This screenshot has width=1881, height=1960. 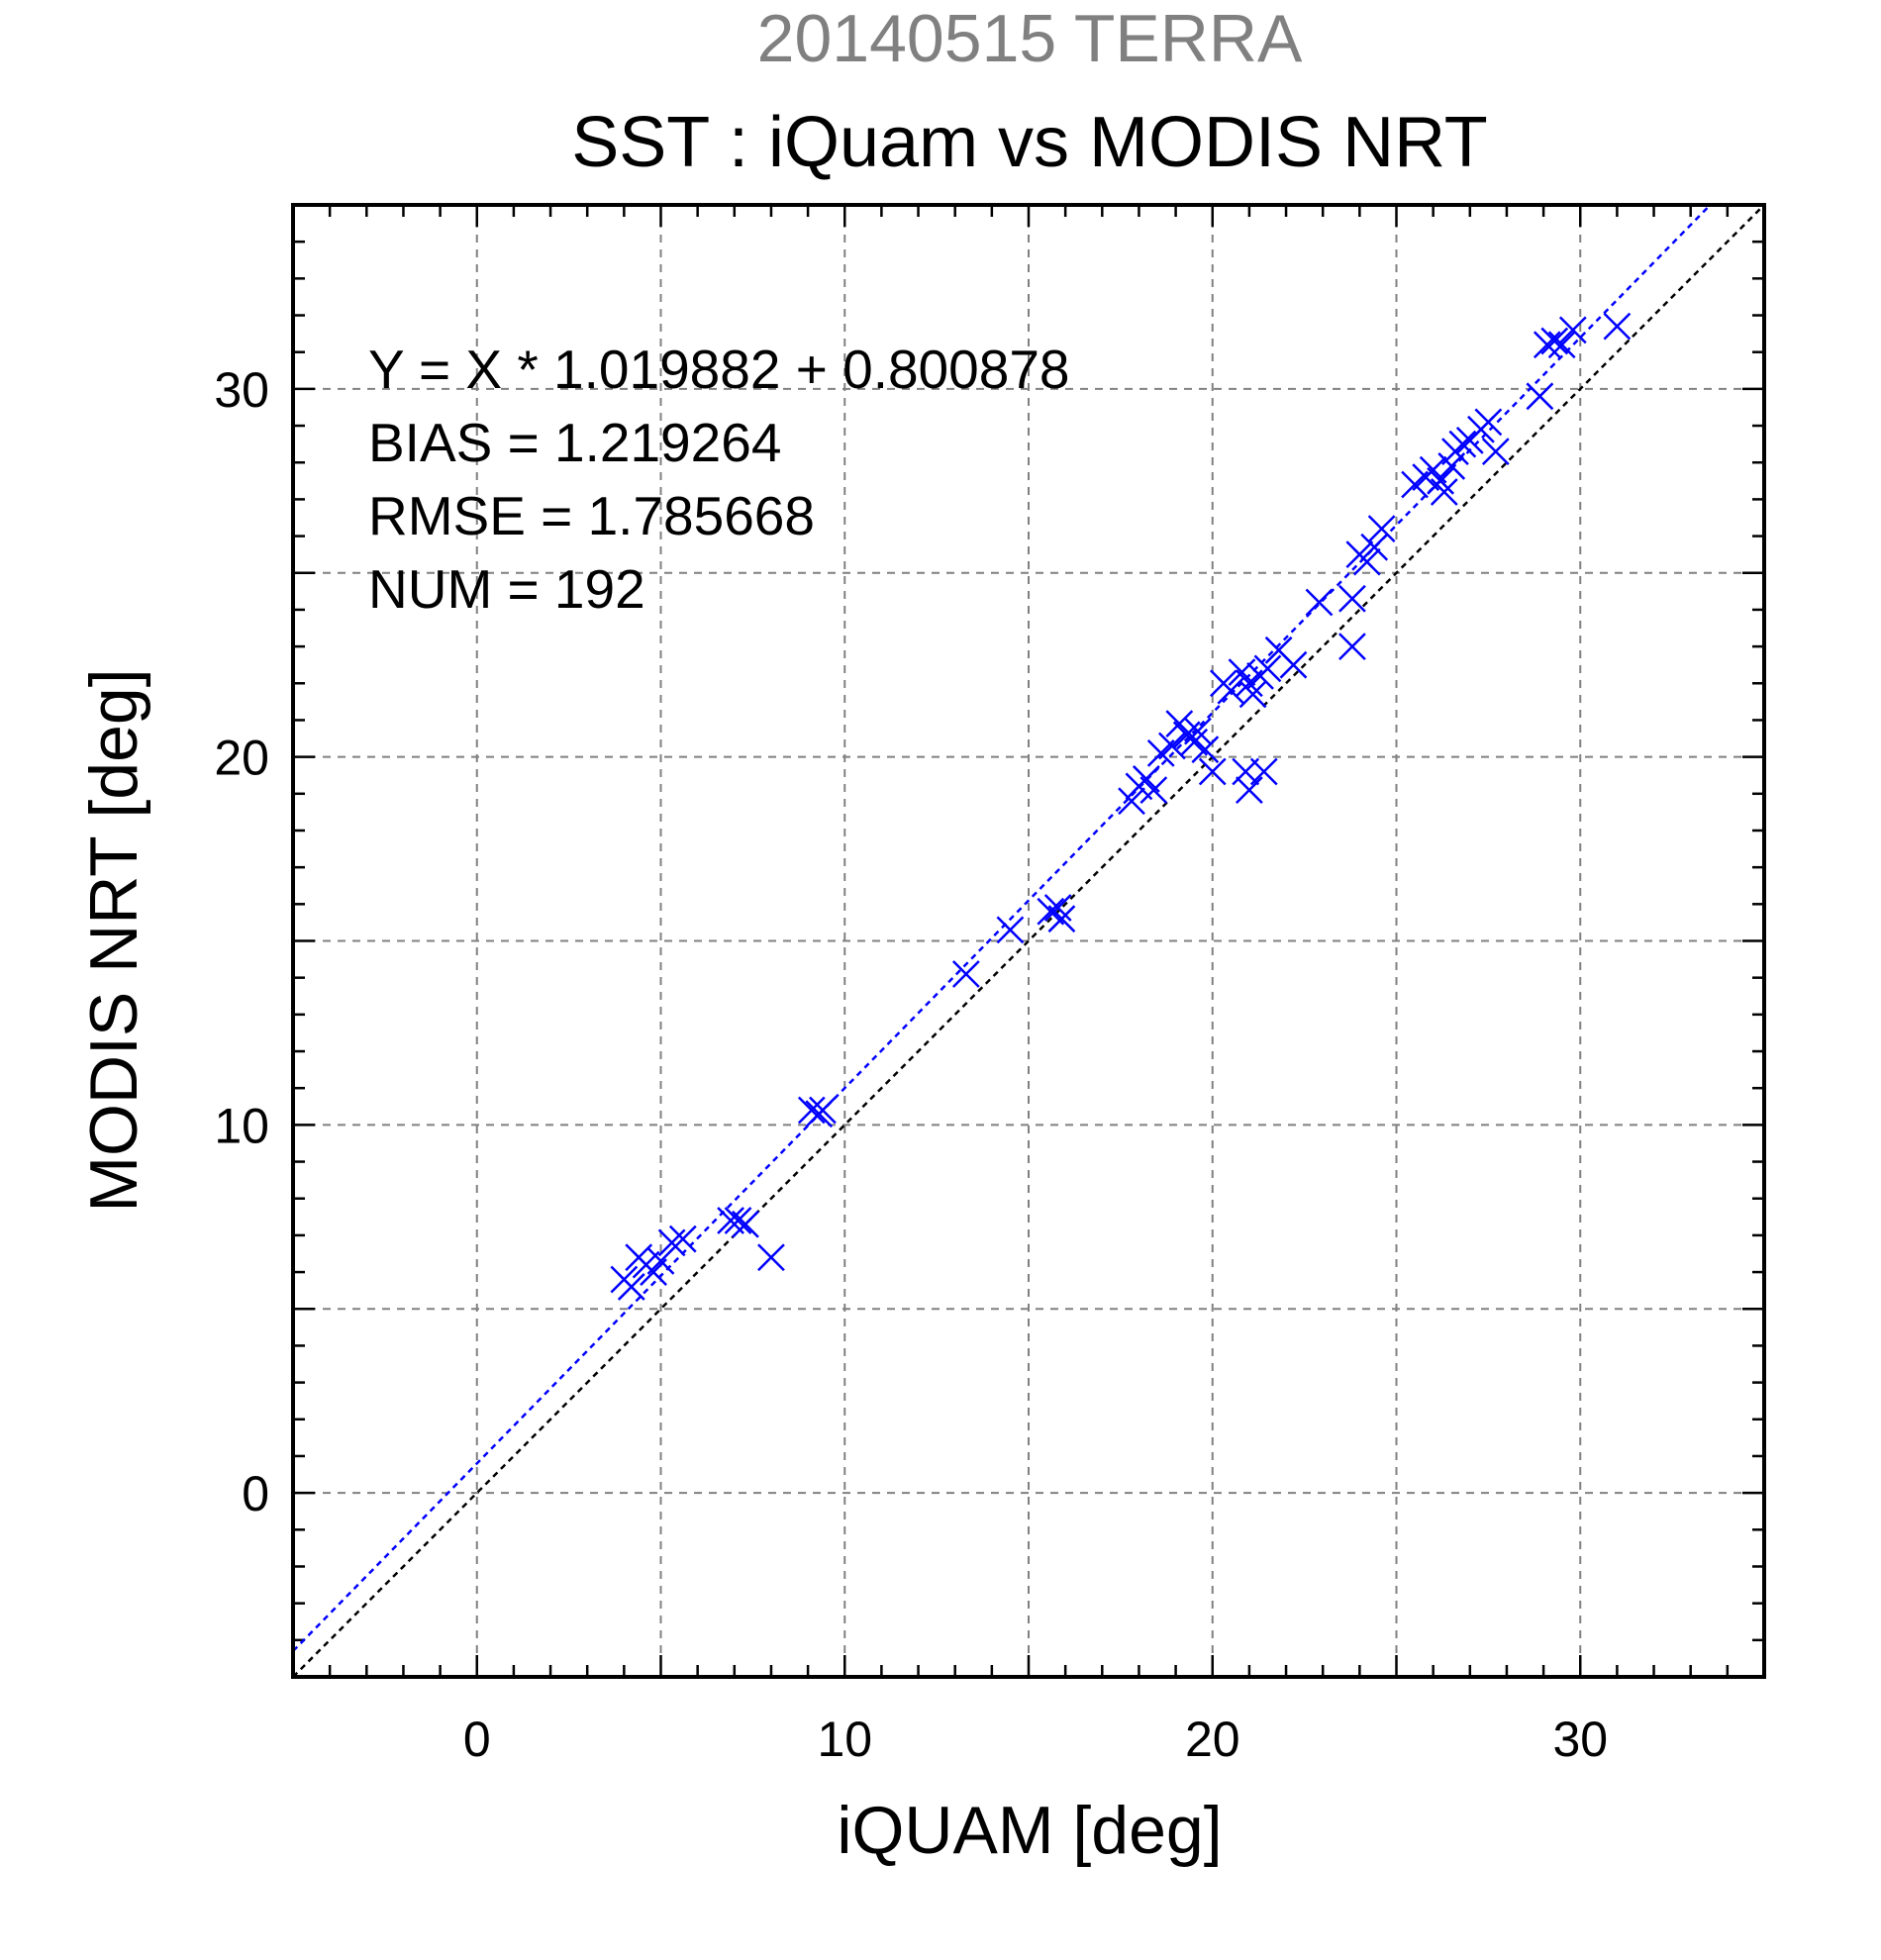 I want to click on x-tick-labels: 0 10 20 30, so click(x=1035, y=1739).